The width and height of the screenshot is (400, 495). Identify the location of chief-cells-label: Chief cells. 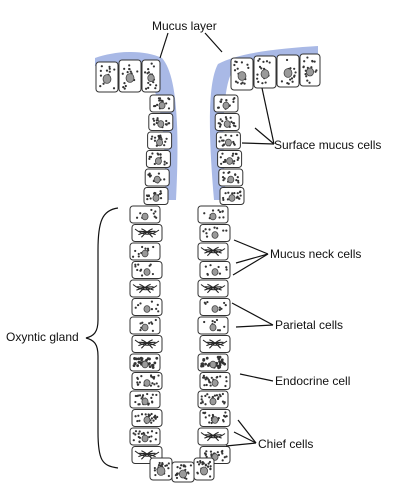
(285, 444).